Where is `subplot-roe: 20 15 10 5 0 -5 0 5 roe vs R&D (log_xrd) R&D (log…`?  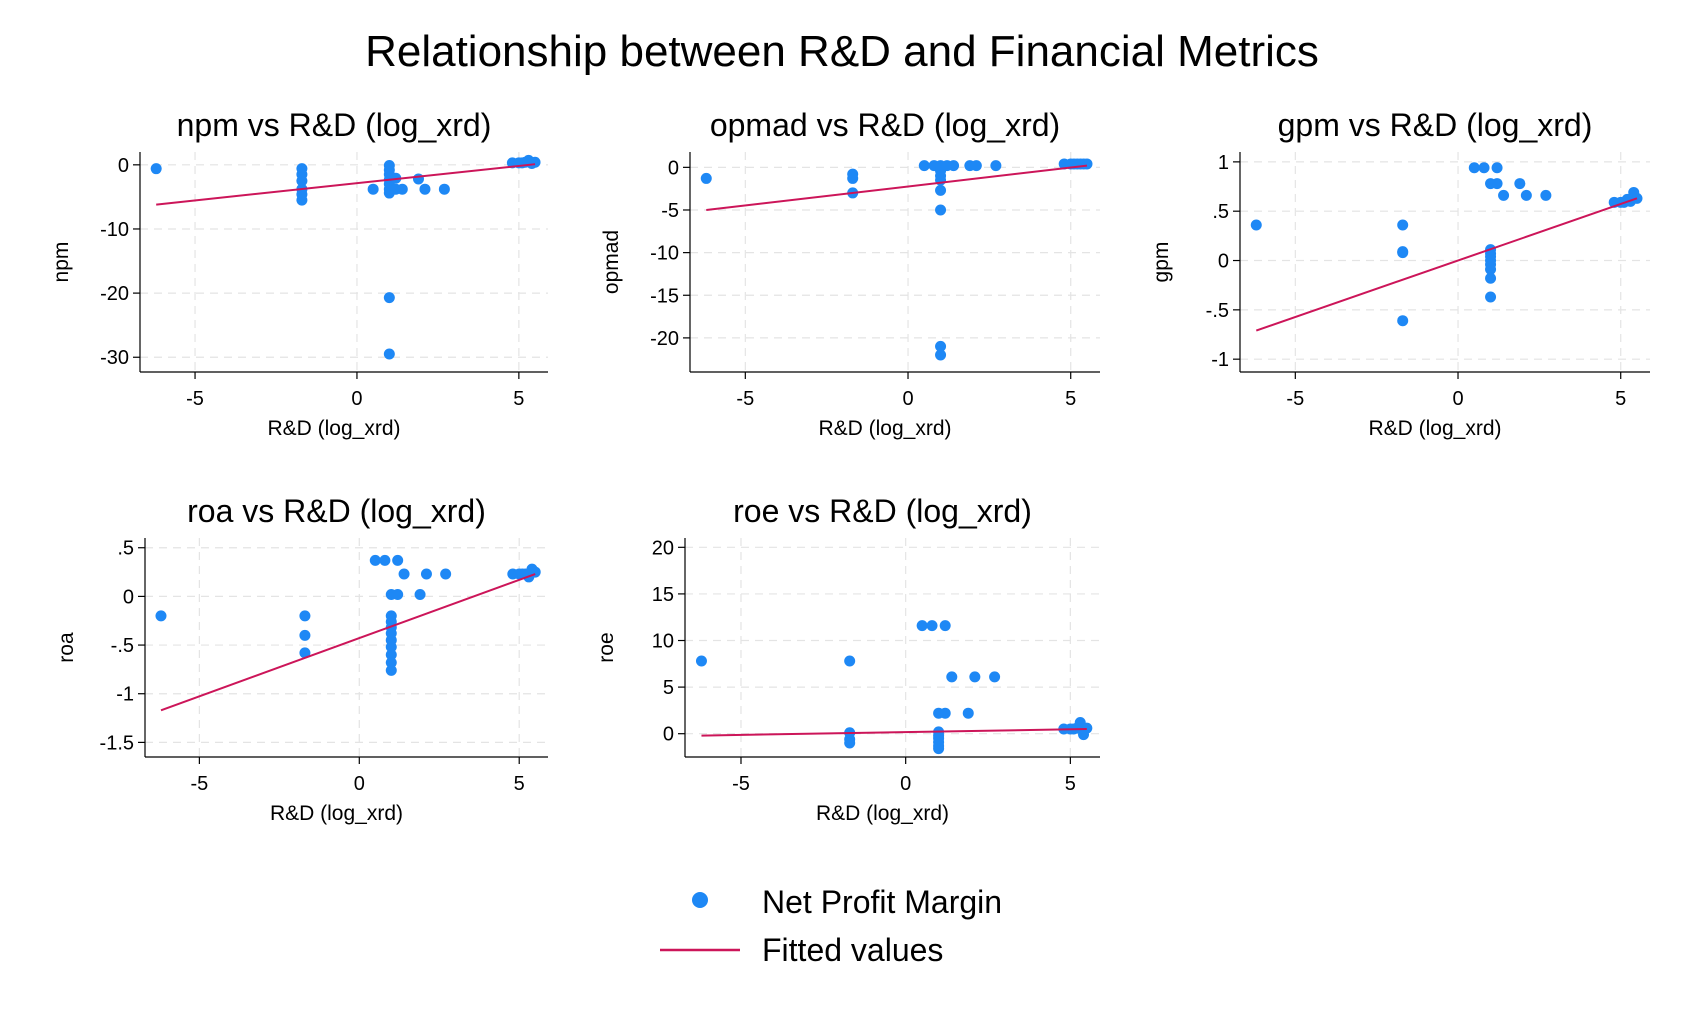 subplot-roe: 20 15 10 5 0 -5 0 5 roe vs R&D (log_xrd) R&D (log… is located at coordinates (847, 659).